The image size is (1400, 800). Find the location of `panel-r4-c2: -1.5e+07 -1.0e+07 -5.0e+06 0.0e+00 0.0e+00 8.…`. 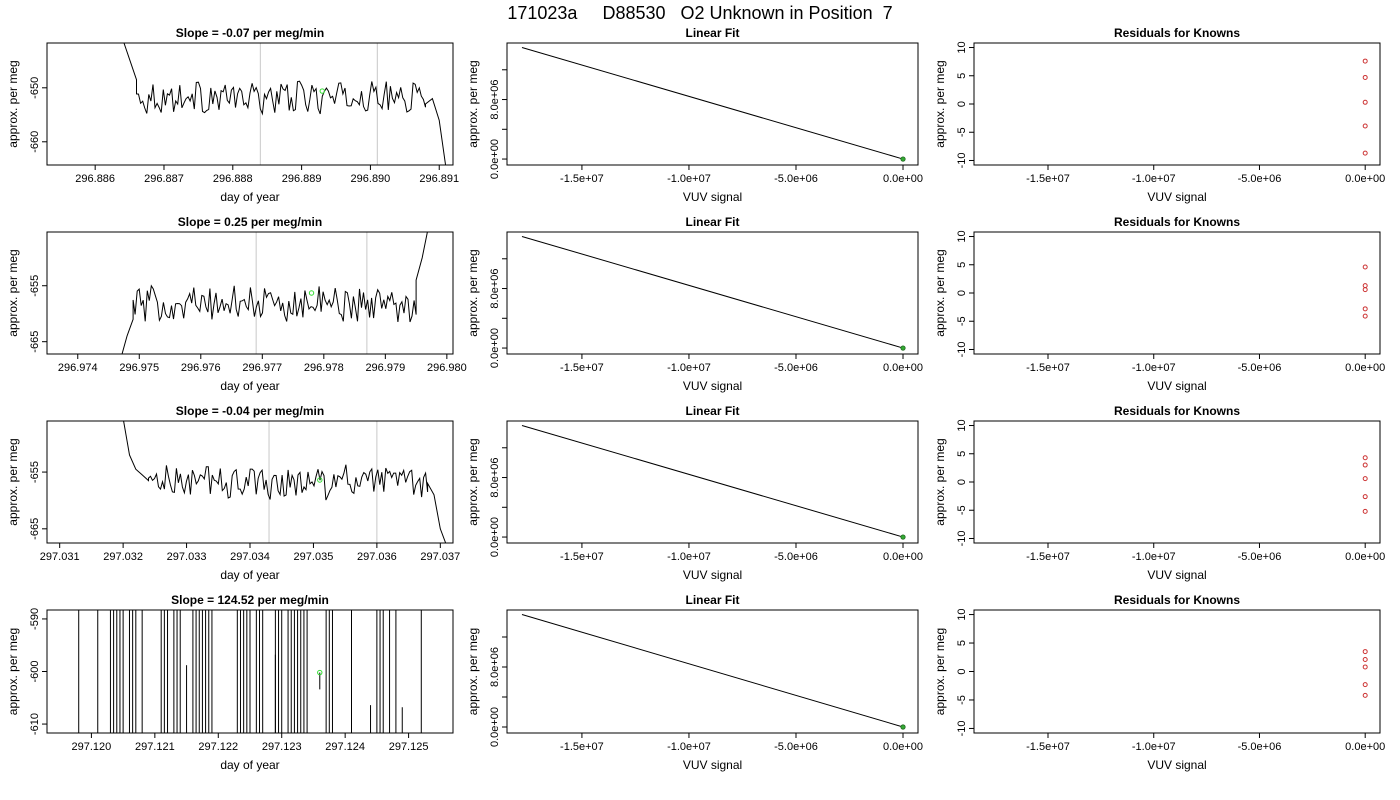

panel-r4-c2: -1.5e+07 -1.0e+07 -5.0e+06 0.0e+00 0.0e+00 8.… is located at coordinates (694, 682).